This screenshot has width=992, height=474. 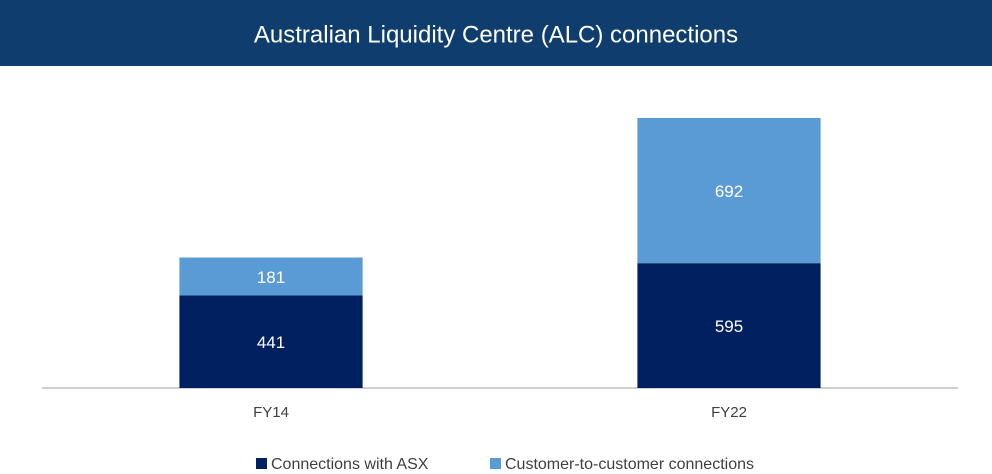 What do you see at coordinates (629, 464) in the screenshot?
I see `legend-label: Customer-to-customer connections` at bounding box center [629, 464].